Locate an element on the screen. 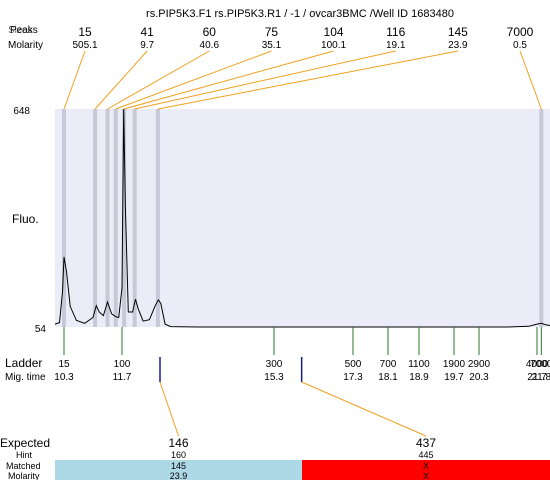 The image size is (550, 480). ladder-size-label: 300 is located at coordinates (274, 364).